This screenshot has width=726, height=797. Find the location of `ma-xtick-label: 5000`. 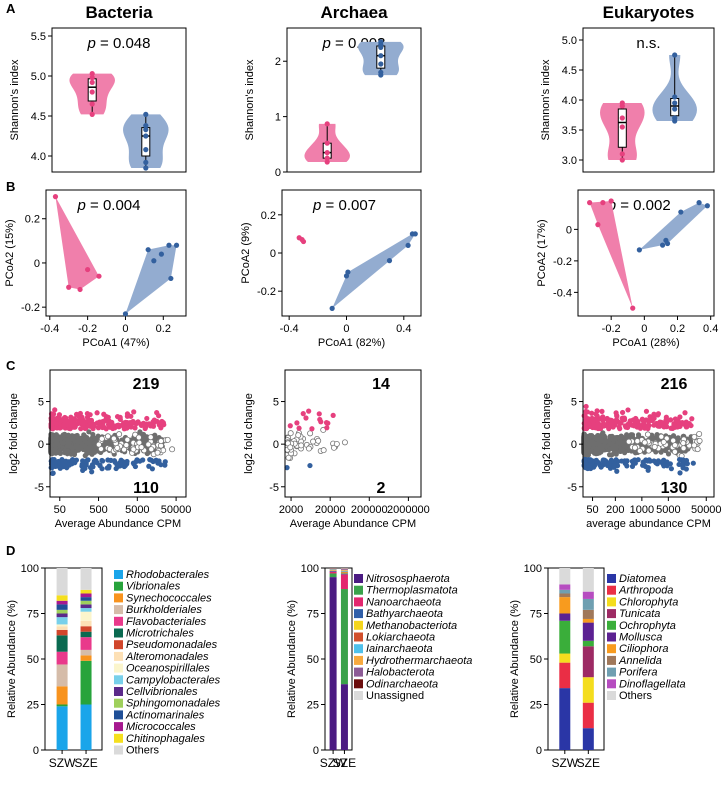

ma-xtick-label: 5000 is located at coordinates (137, 510).